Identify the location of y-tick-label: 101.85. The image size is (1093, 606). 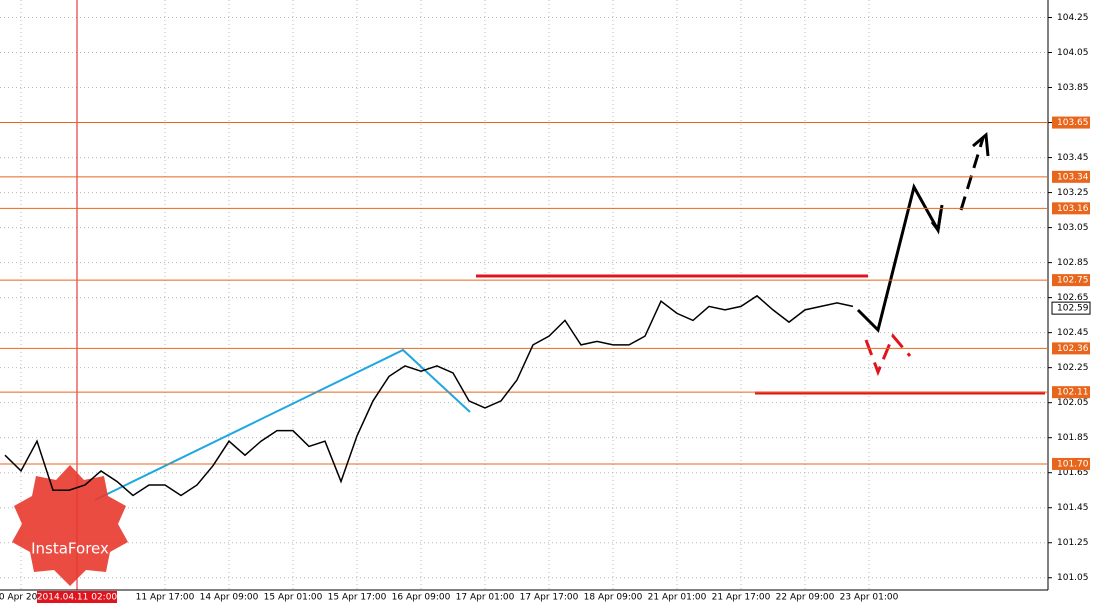
(1073, 438).